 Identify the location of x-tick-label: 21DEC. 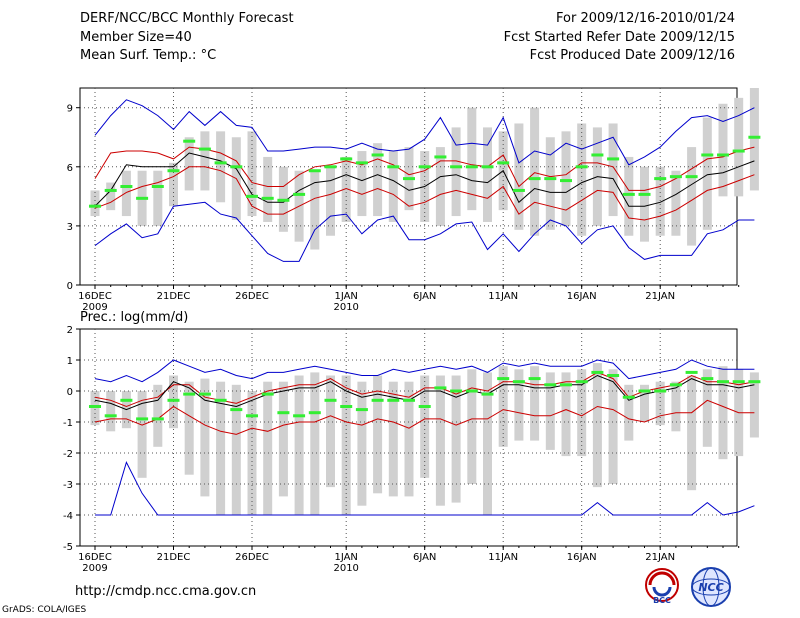
(174, 296).